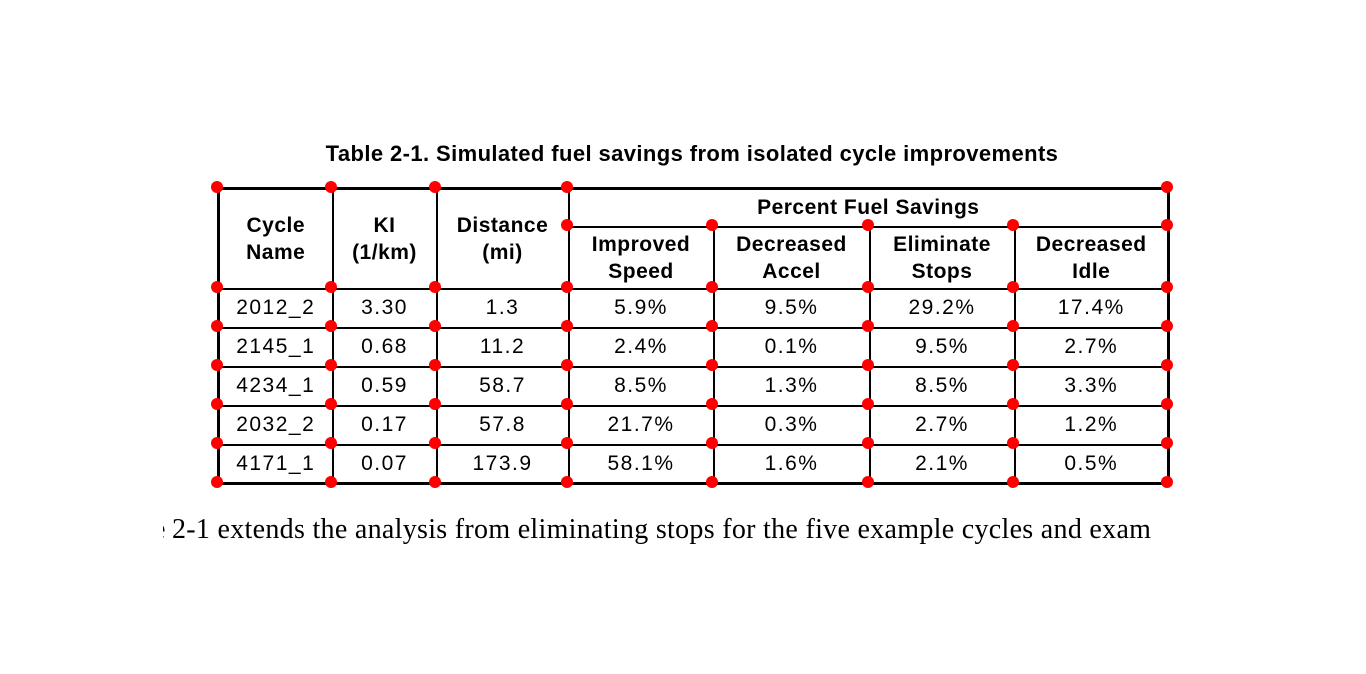  Describe the element at coordinates (275, 464) in the screenshot. I see `table-cell: 4171_1` at that location.